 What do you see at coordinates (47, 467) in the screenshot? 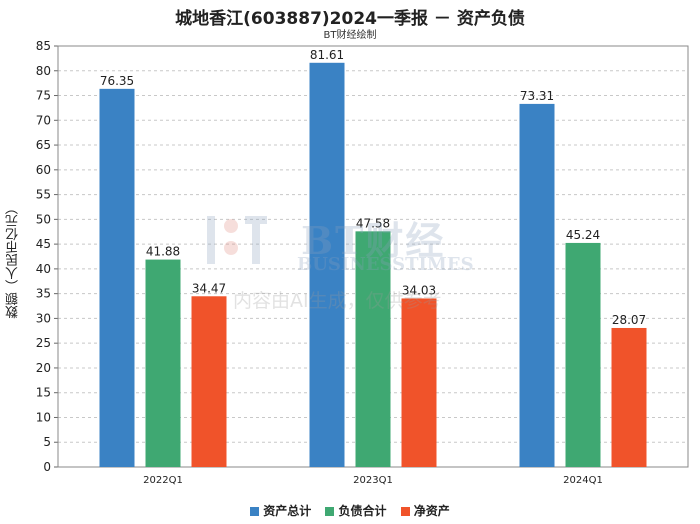
I see `y-tick-label: 0` at bounding box center [47, 467].